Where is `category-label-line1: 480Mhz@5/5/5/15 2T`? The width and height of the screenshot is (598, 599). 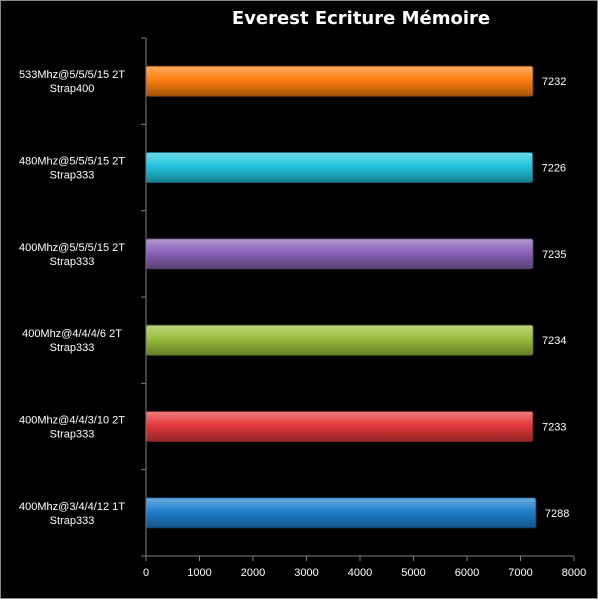 category-label-line1: 480Mhz@5/5/5/15 2T is located at coordinates (72, 162).